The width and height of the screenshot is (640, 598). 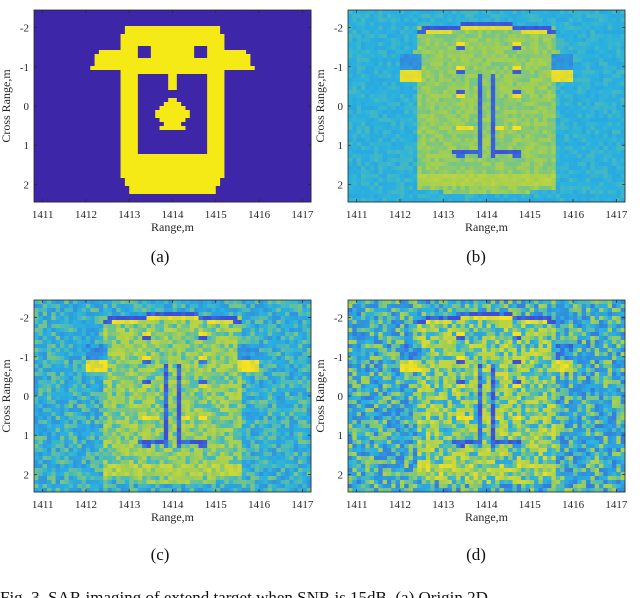 What do you see at coordinates (259, 215) in the screenshot?
I see `x-tick-label: 1416` at bounding box center [259, 215].